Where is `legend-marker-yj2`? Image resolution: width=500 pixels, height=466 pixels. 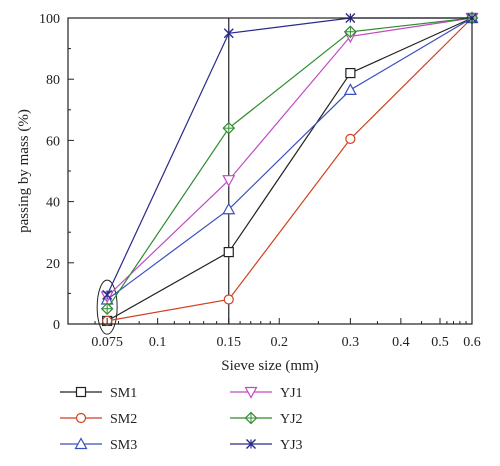 legend-marker-yj2 is located at coordinates (251, 418).